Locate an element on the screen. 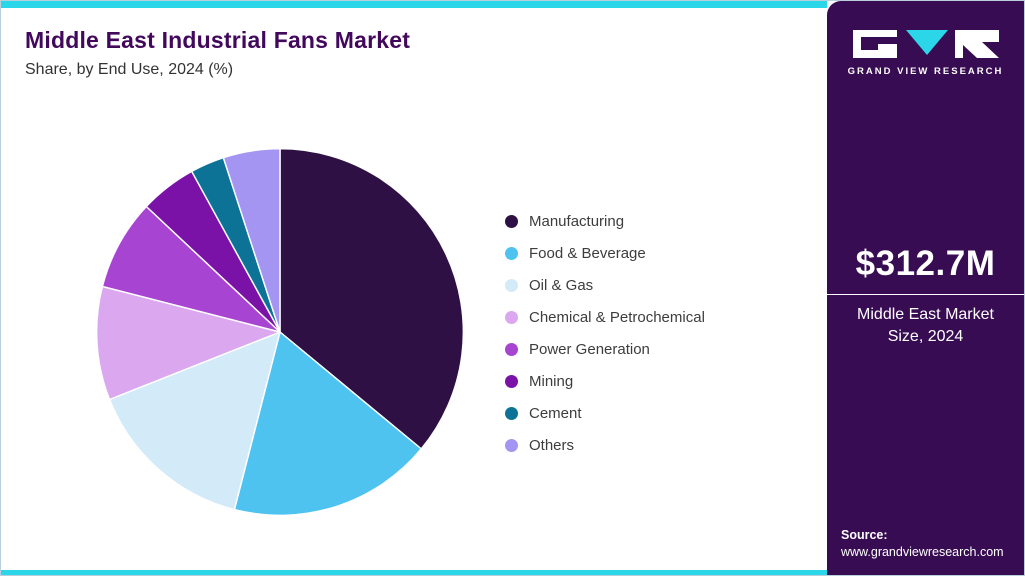  source-url: www.grandviewresearch.com is located at coordinates (922, 552).